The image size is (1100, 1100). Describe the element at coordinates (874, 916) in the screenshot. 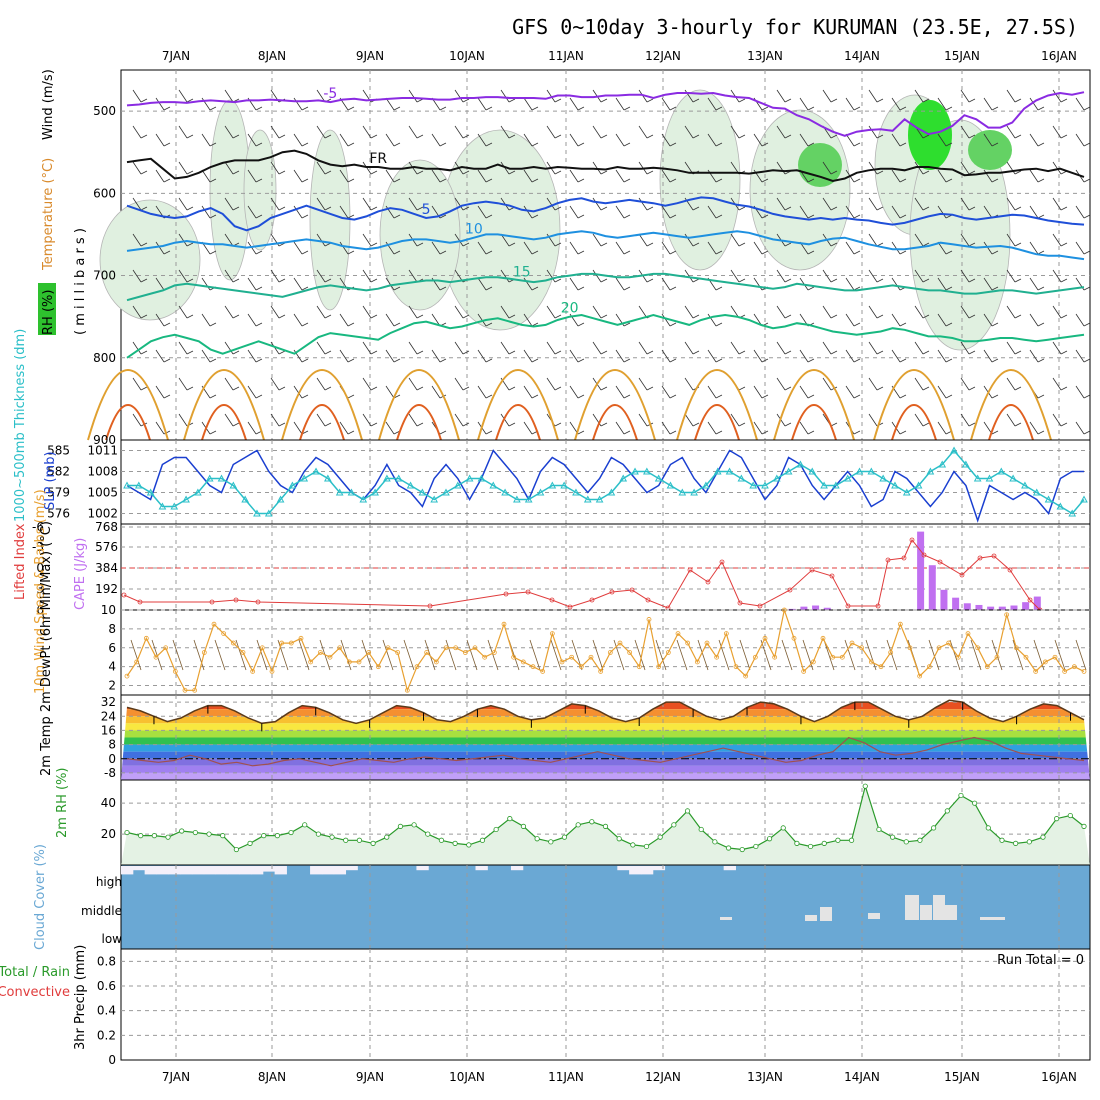

I see `cloud-middle-bar` at that location.